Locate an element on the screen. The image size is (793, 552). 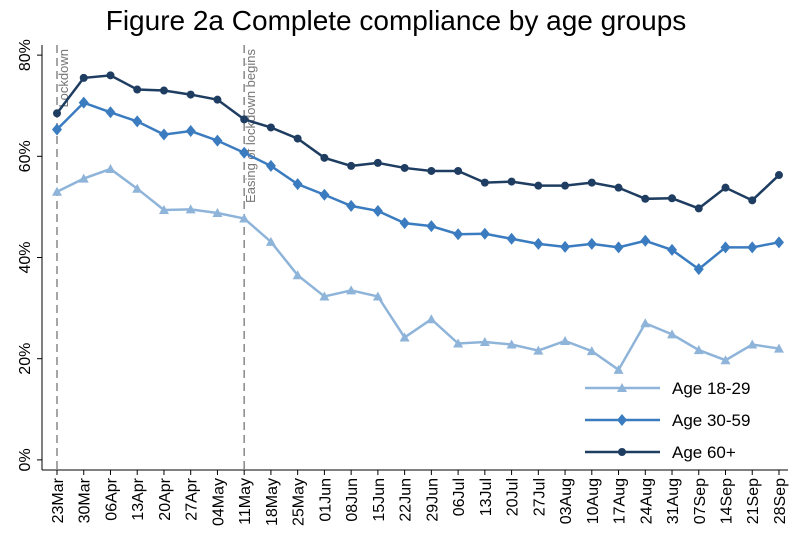
x-tick-label: 13Apr is located at coordinates (138, 498).